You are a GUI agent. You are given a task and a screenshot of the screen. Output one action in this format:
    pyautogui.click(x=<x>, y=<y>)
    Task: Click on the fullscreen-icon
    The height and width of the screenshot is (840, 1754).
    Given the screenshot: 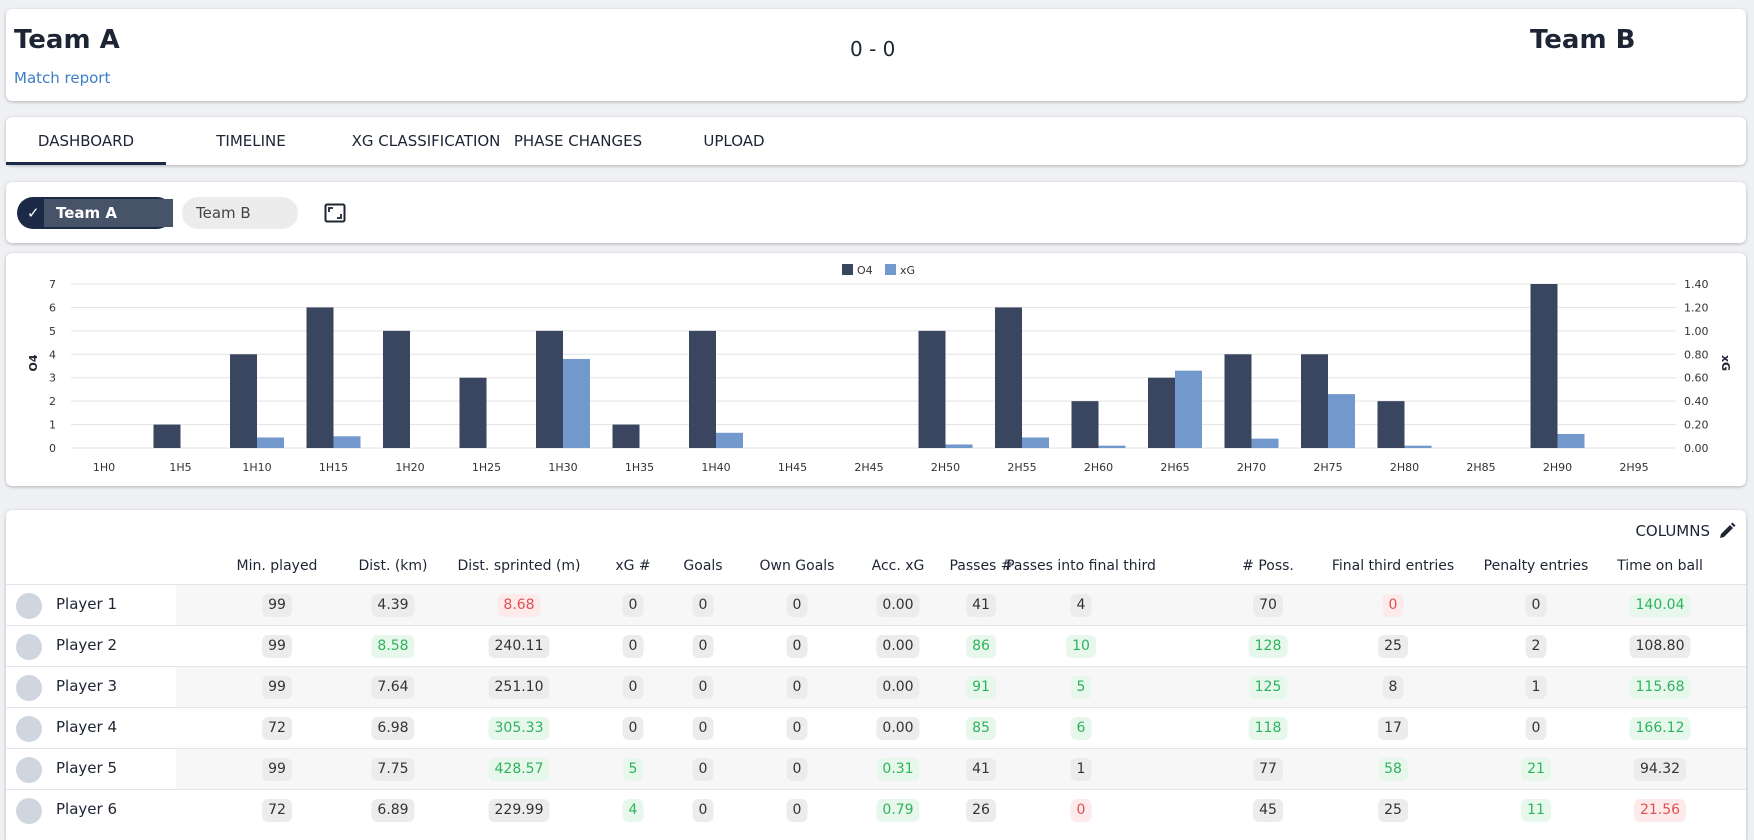 What is the action you would take?
    pyautogui.click(x=335, y=213)
    